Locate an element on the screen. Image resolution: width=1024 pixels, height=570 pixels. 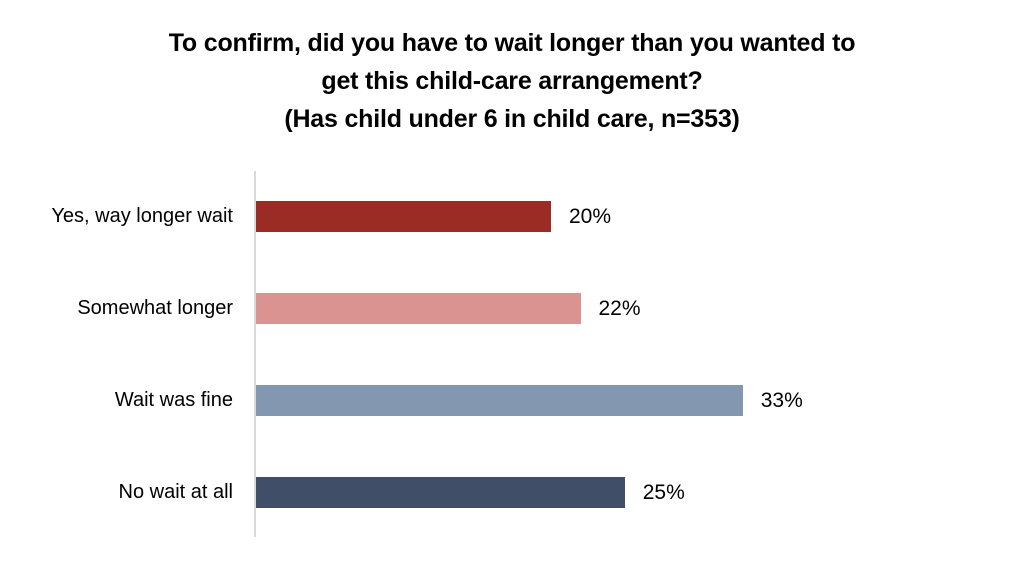
category-label: Yes, way longer wait is located at coordinates (142, 216).